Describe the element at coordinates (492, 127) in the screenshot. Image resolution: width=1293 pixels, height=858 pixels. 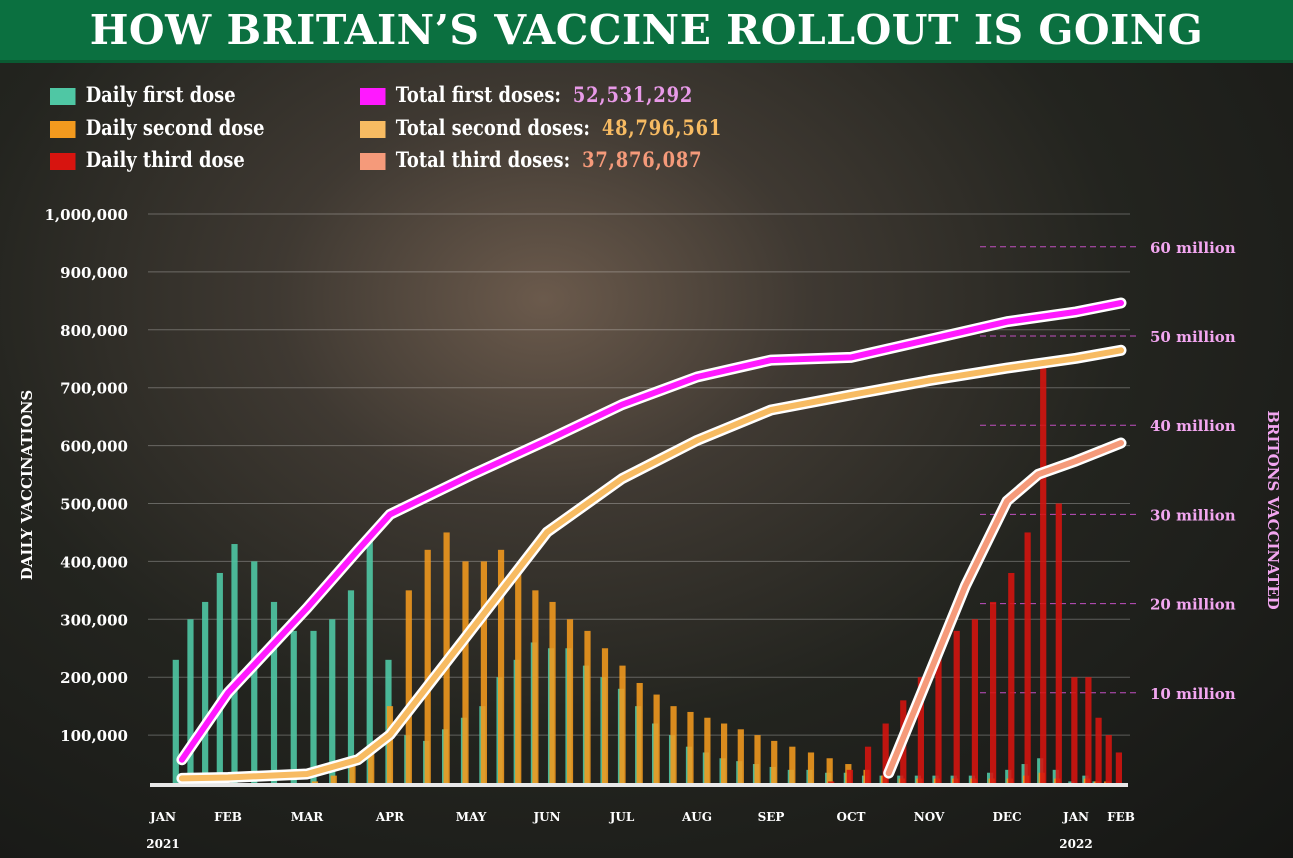
I see `legend-label: Total second doses:` at that location.